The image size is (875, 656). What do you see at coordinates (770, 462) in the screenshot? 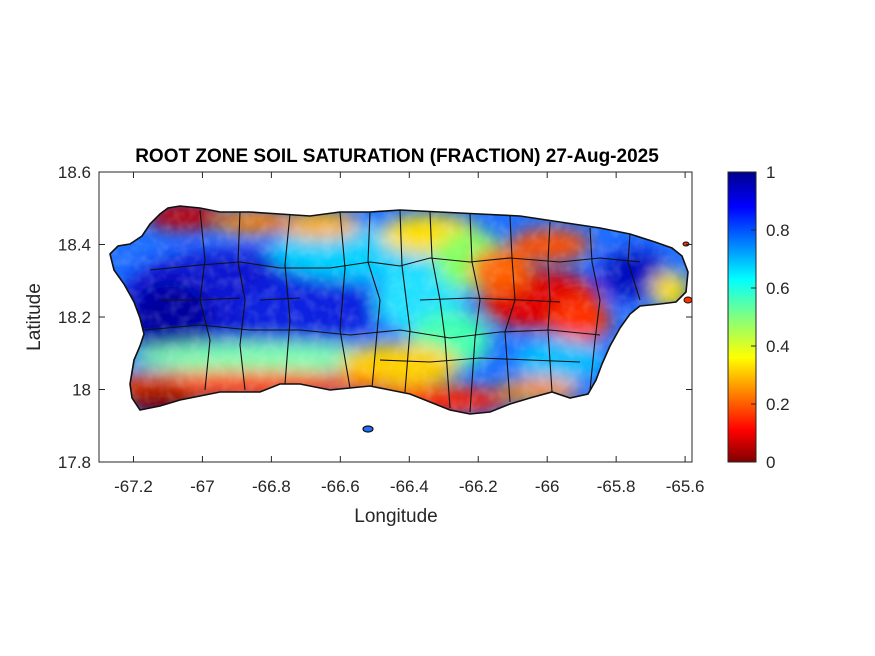
I see `colorbar-tick-label: 0` at bounding box center [770, 462].